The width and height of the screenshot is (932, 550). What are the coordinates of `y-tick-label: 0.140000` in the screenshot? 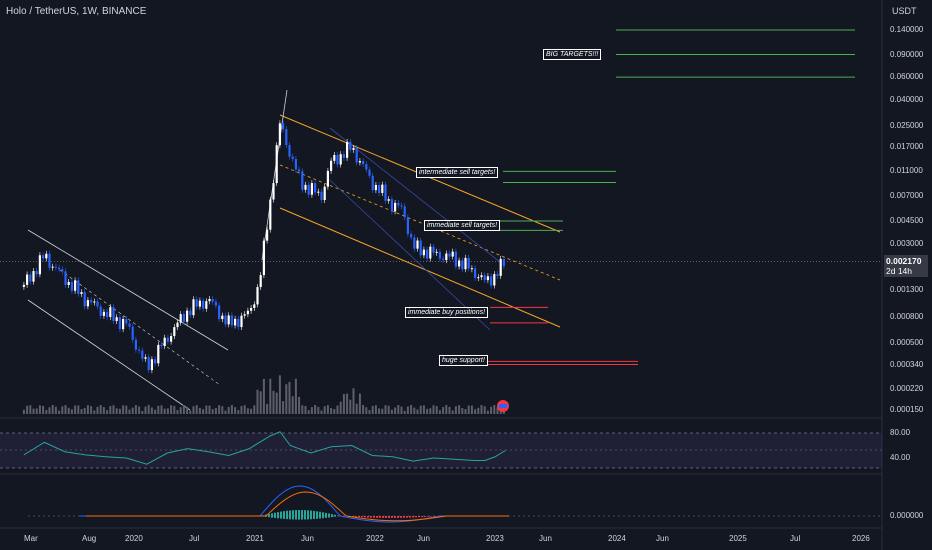 It's located at (907, 29).